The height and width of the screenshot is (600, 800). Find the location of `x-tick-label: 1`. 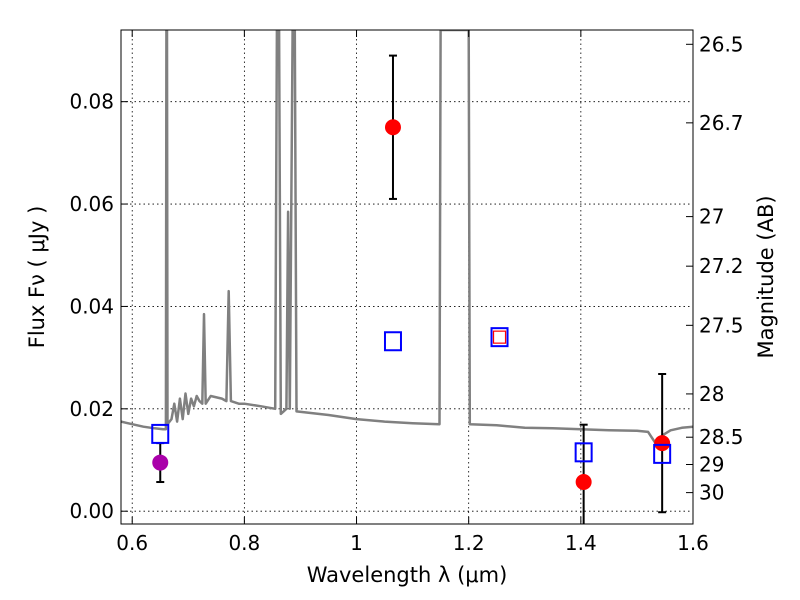

x-tick-label: 1 is located at coordinates (356, 543).